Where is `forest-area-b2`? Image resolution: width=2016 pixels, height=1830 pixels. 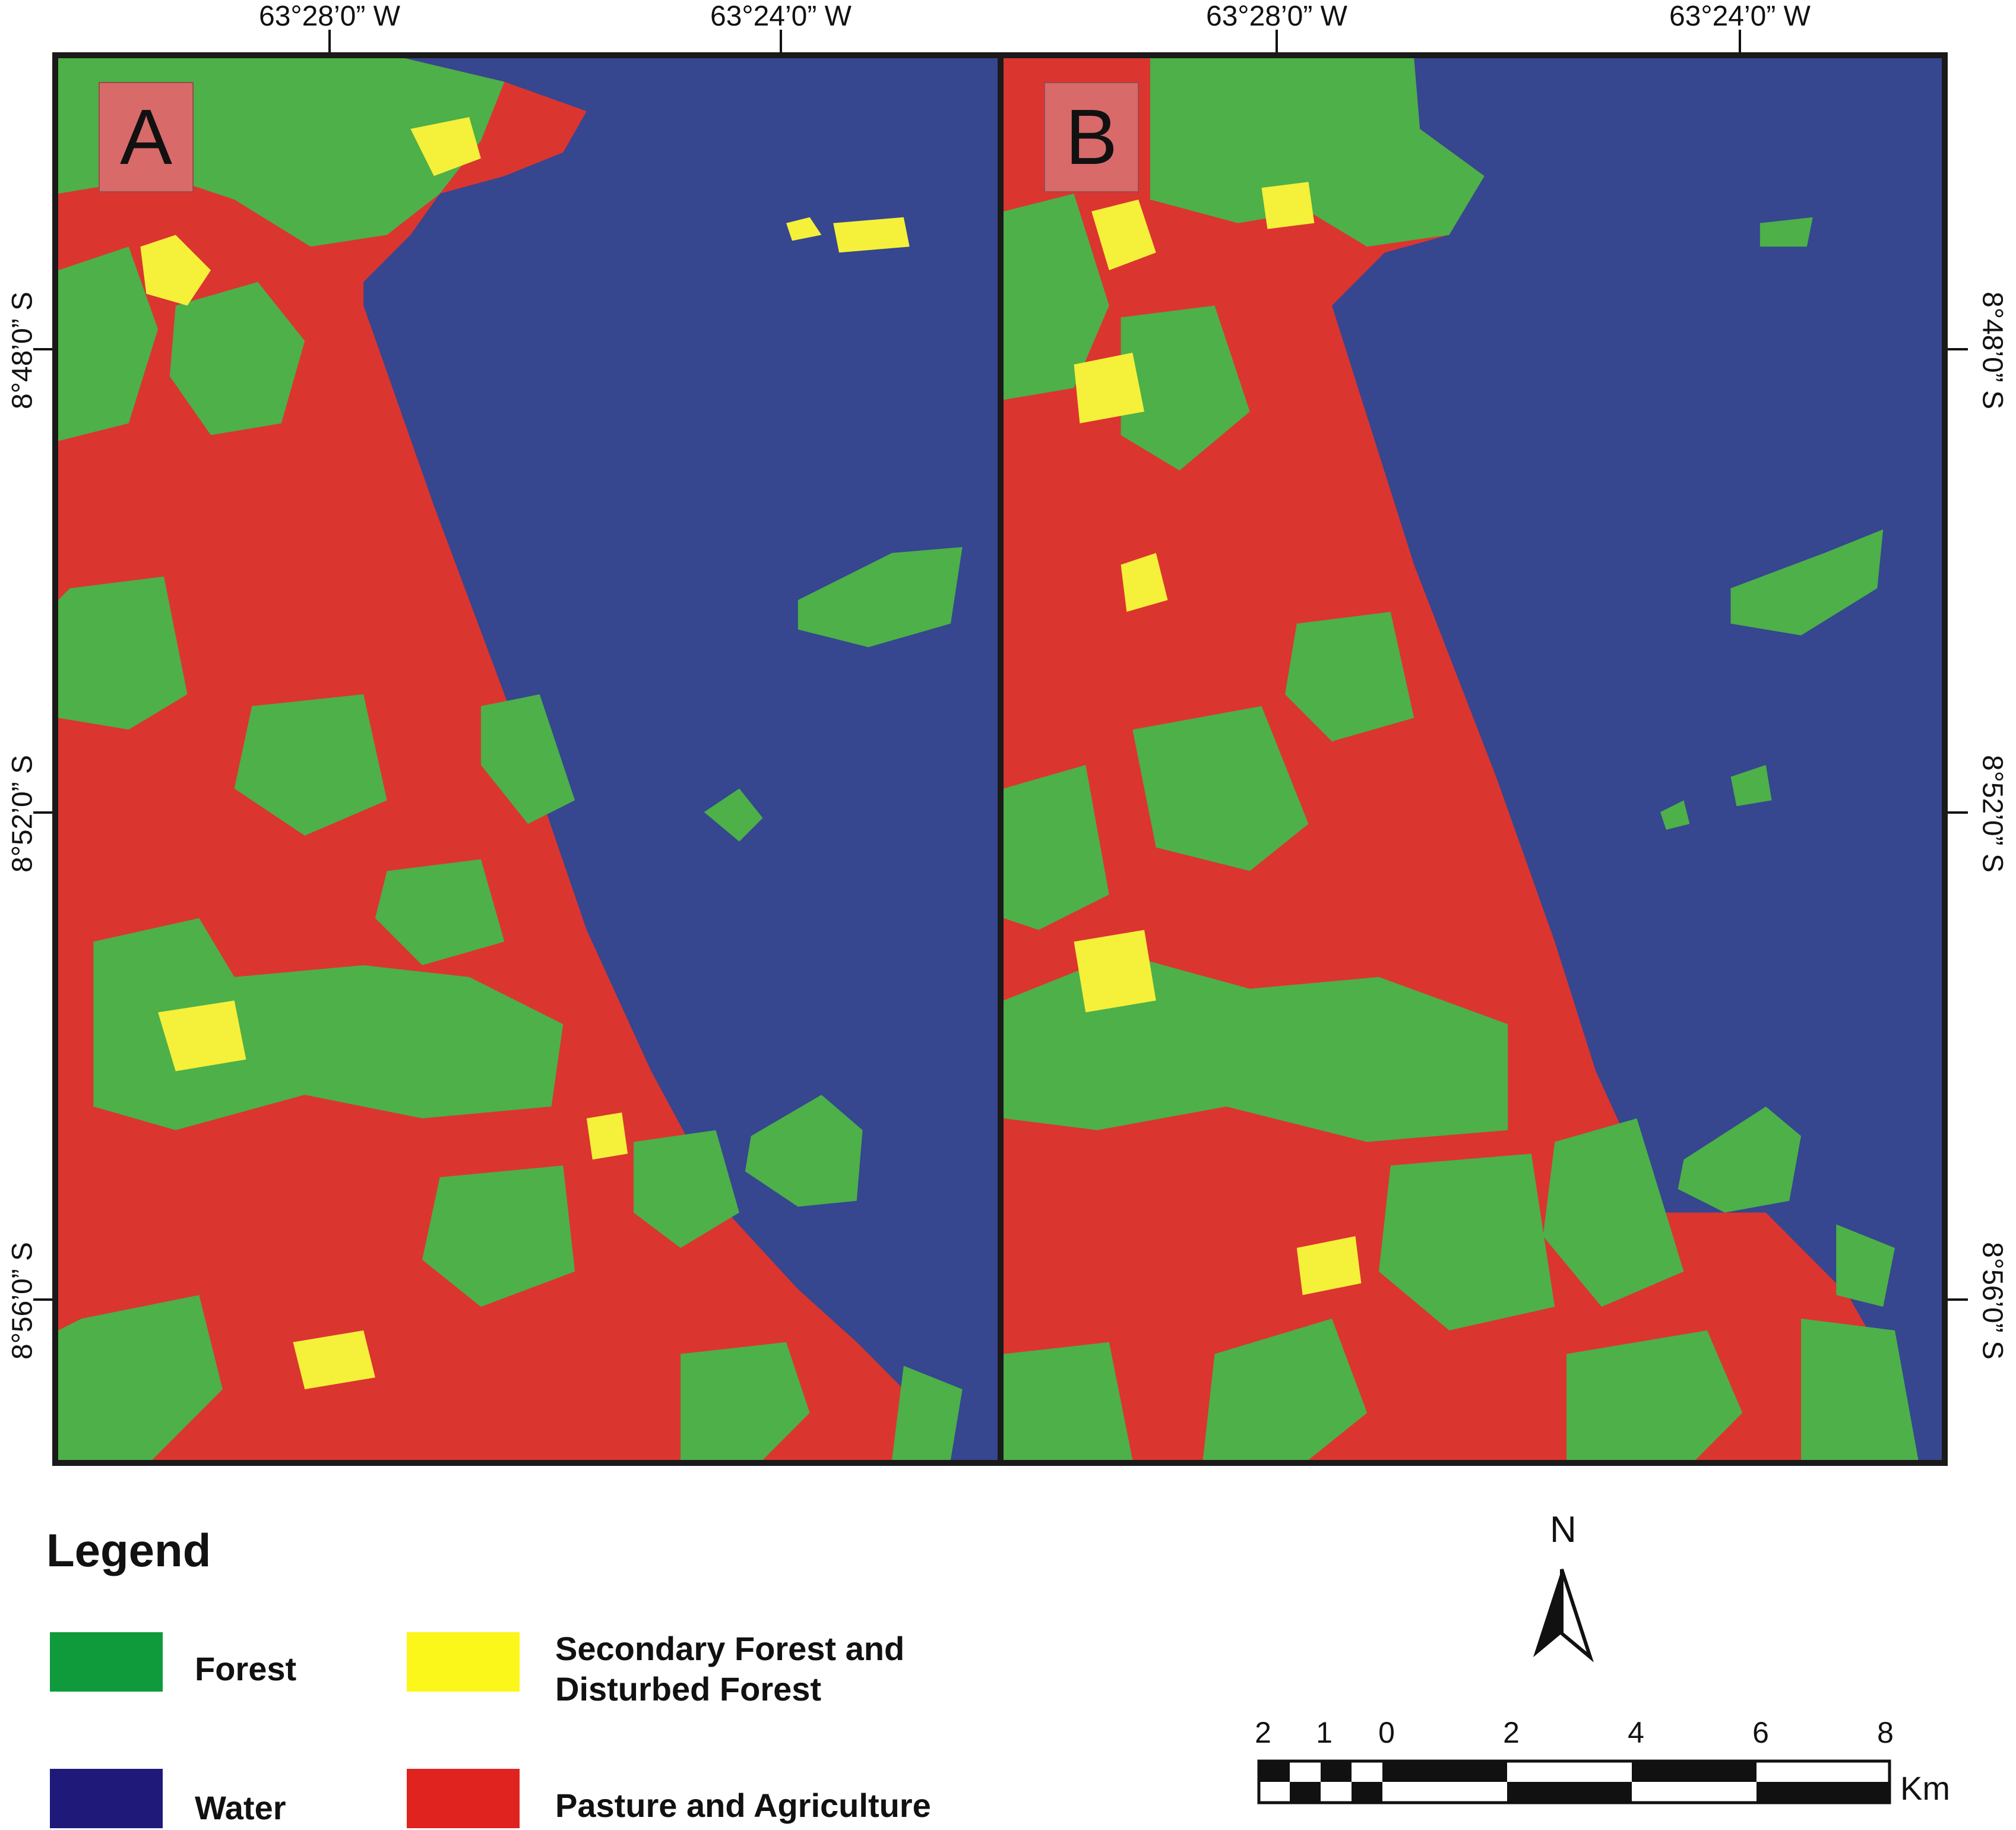 forest-area-b2 is located at coordinates (1056, 297).